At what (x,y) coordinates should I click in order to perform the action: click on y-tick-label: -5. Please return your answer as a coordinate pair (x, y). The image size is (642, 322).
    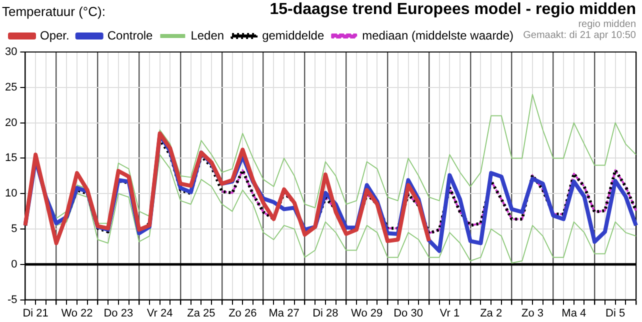
    Looking at the image, I should click on (12, 300).